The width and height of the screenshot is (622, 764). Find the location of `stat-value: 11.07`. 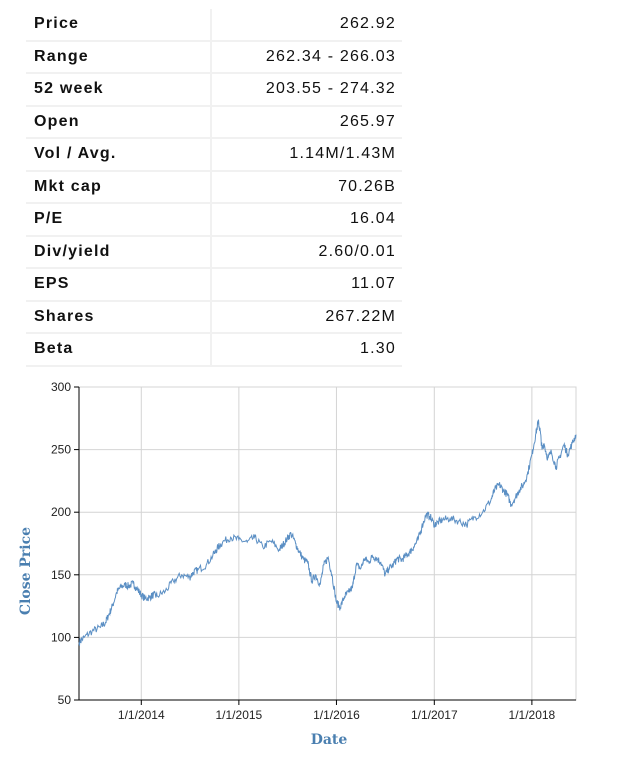

stat-value: 11.07 is located at coordinates (307, 285).